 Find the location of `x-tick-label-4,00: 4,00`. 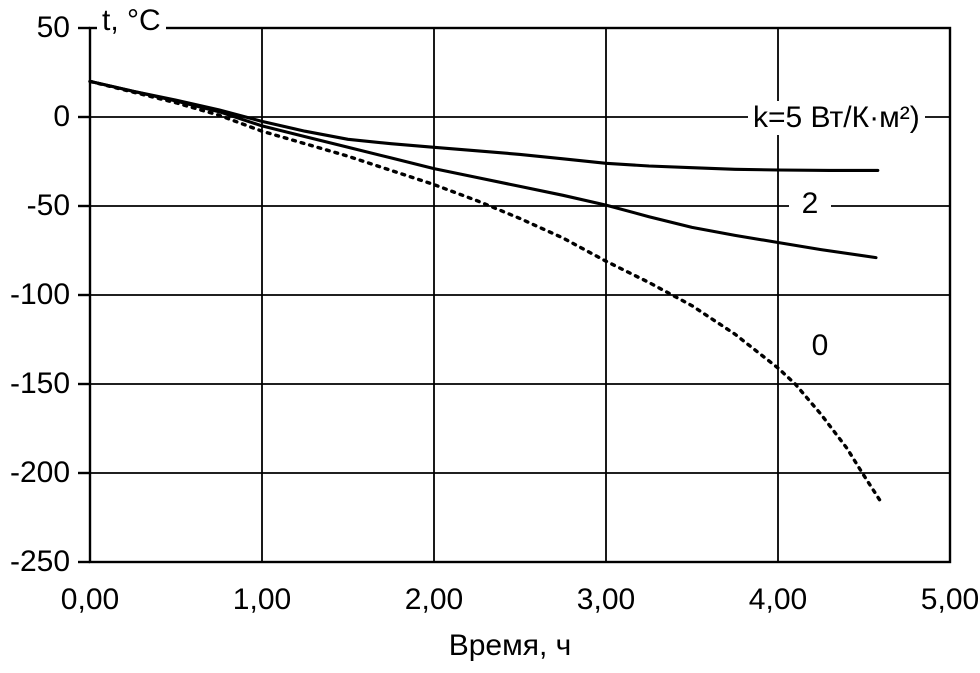

x-tick-label-4,00: 4,00 is located at coordinates (778, 599).